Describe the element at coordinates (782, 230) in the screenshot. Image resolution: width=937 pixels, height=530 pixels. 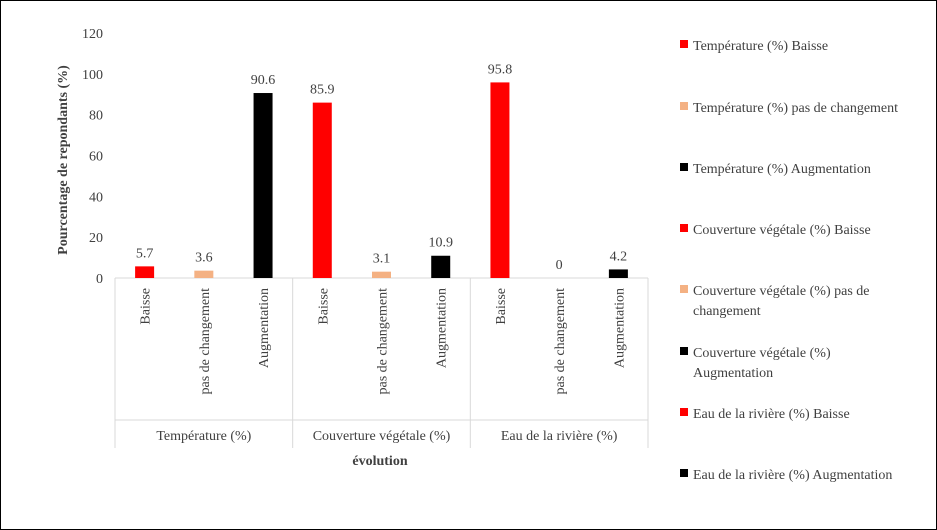
I see `legend-label: Couverture végétale (%) Baisse` at that location.